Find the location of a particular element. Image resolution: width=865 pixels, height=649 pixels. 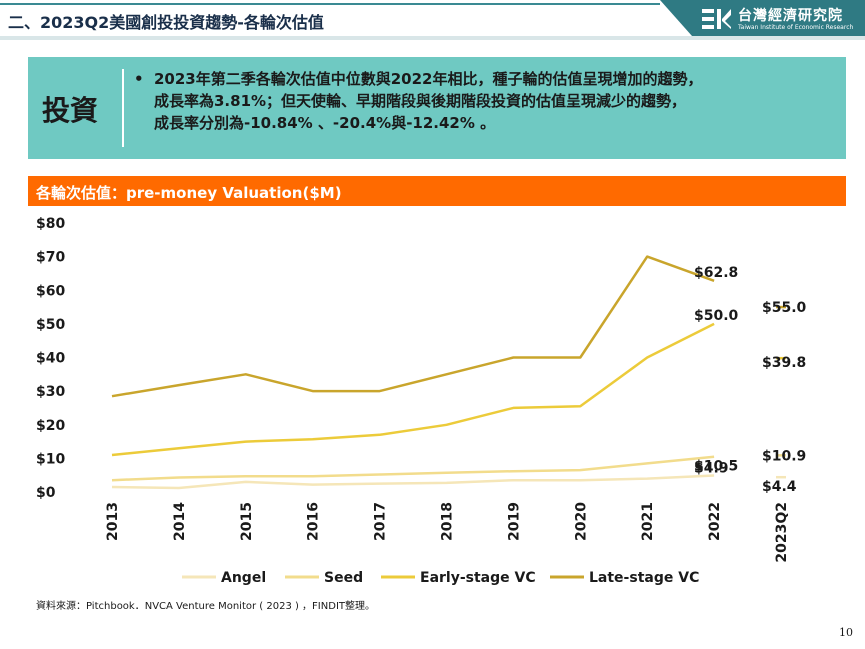

y-tick-label: $80 is located at coordinates (50, 224).